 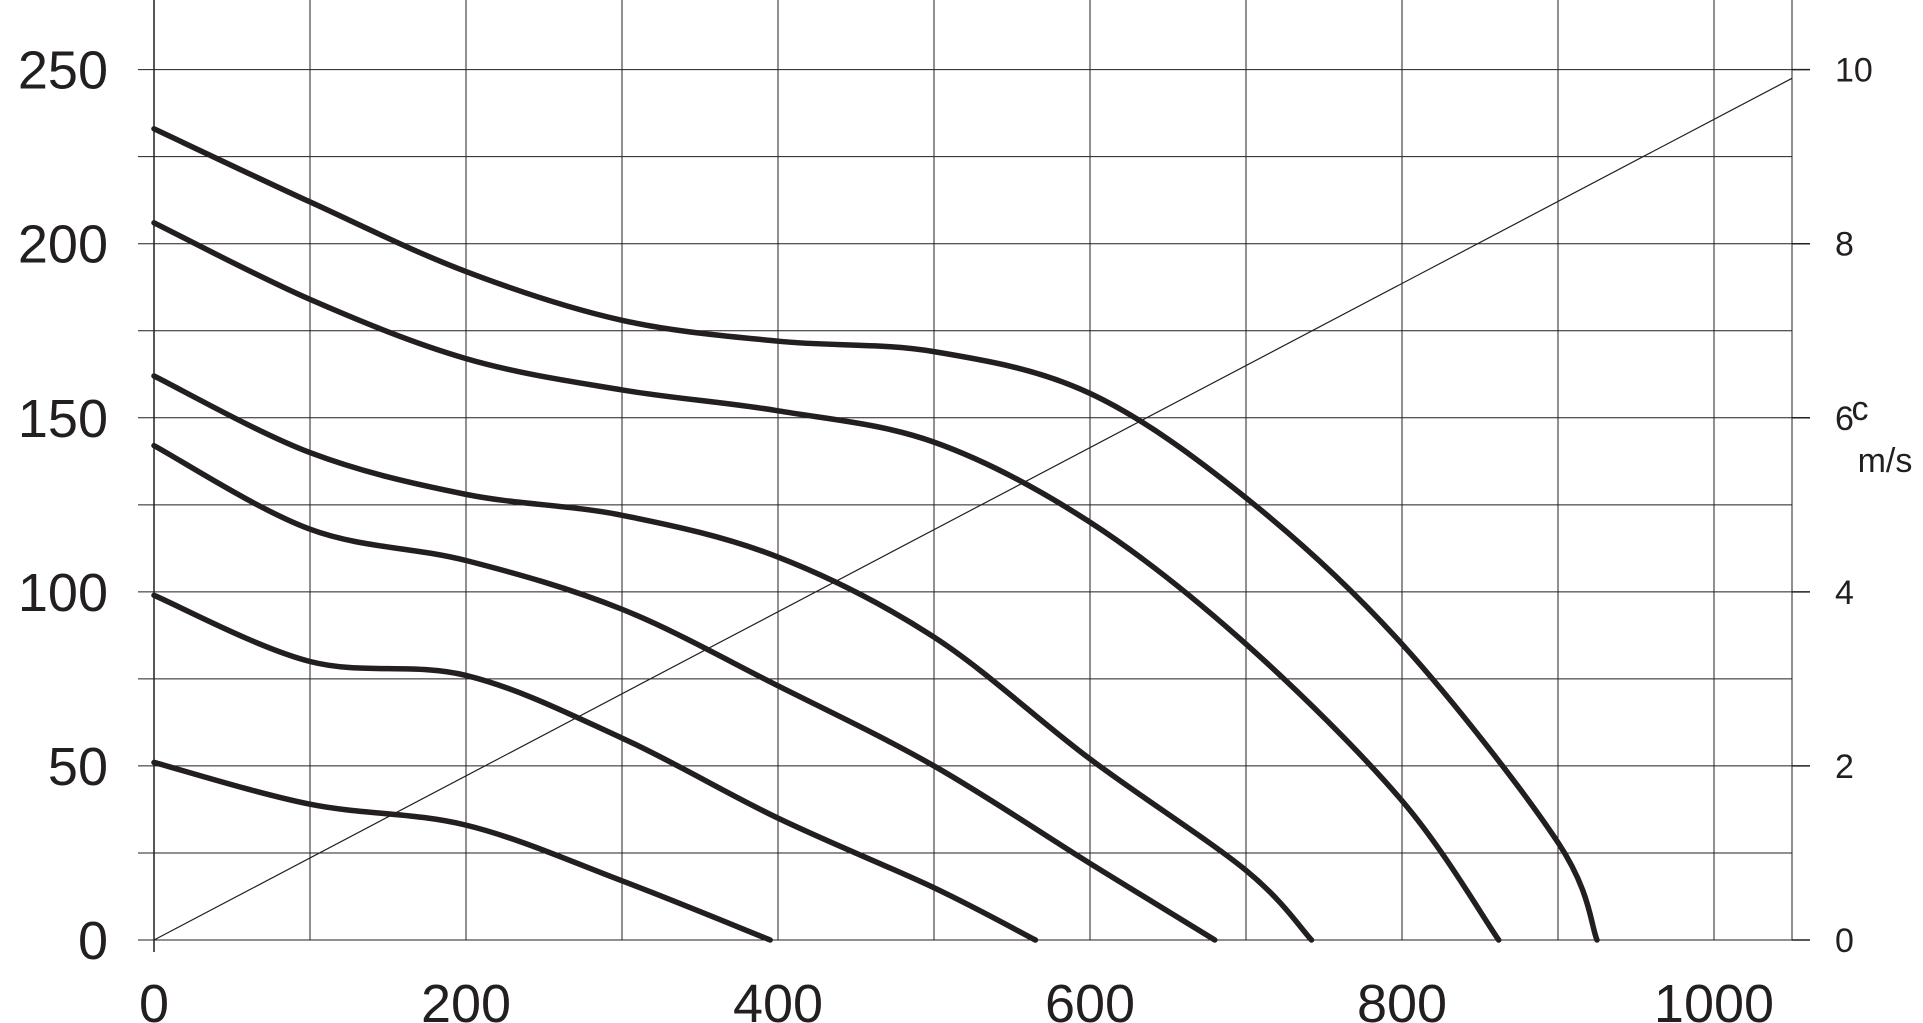 What do you see at coordinates (1090, 998) in the screenshot?
I see `x-tick-label: 600` at bounding box center [1090, 998].